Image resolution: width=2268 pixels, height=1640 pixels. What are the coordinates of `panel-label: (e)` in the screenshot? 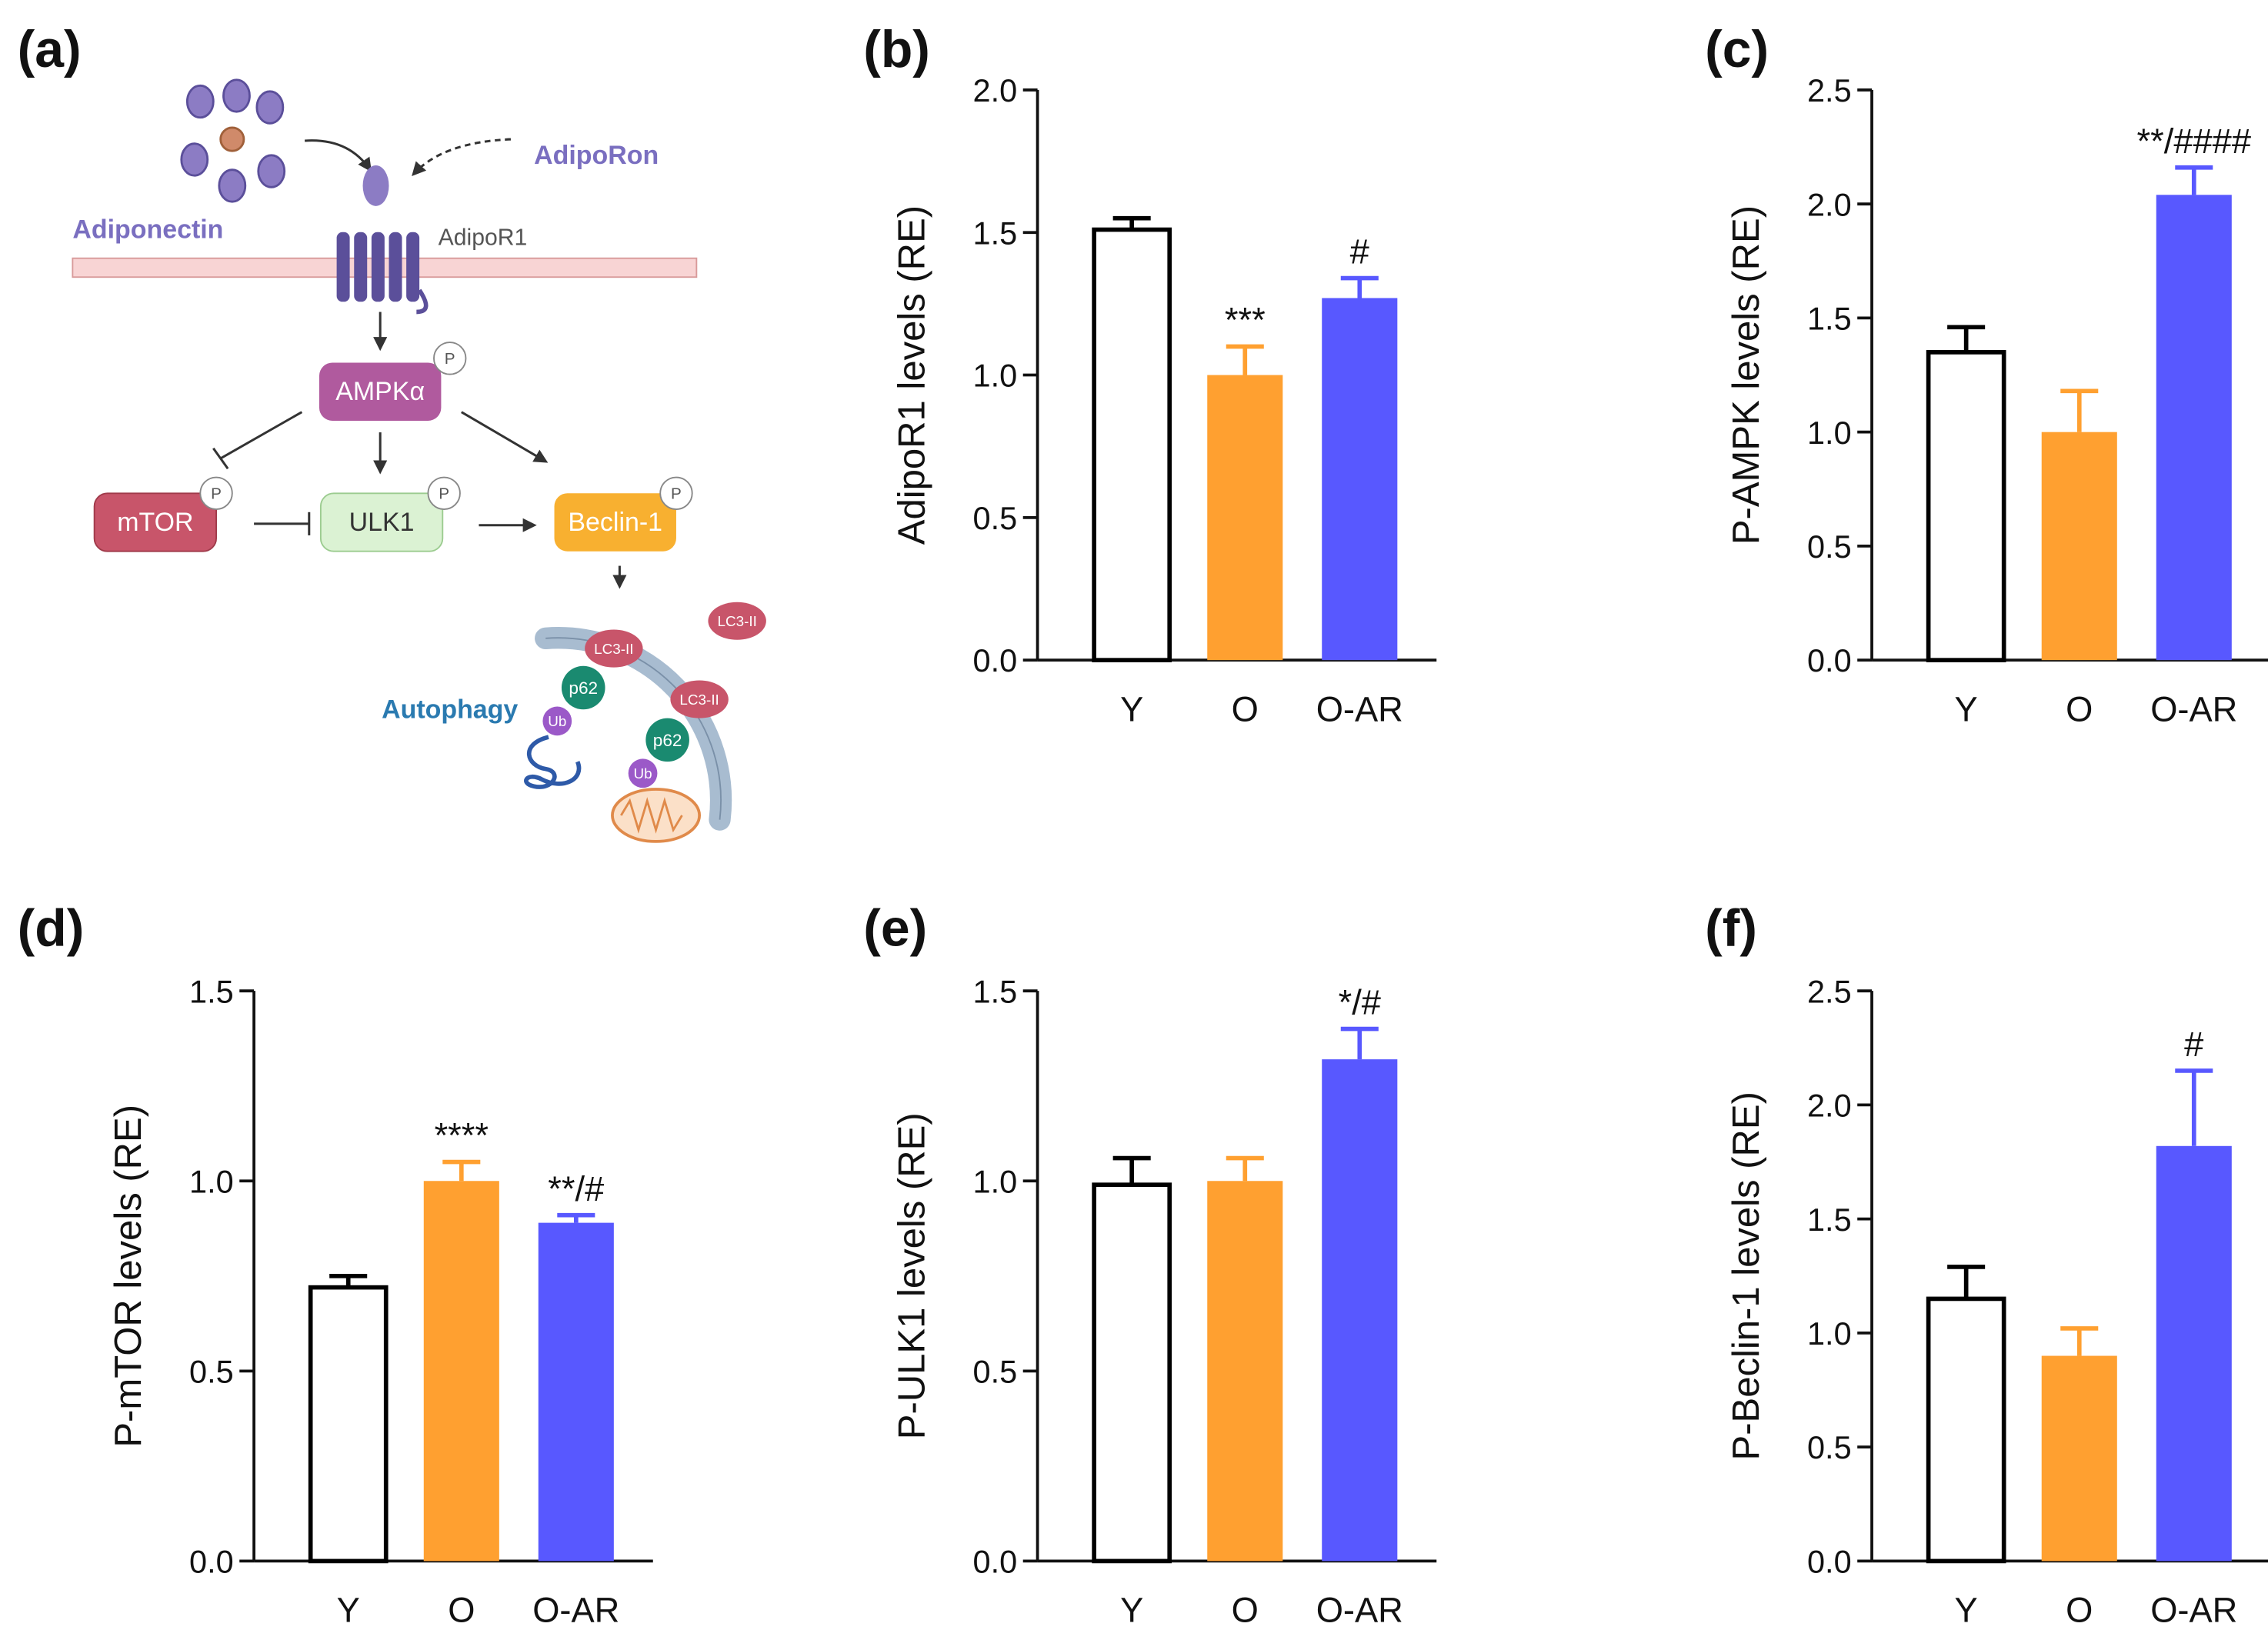 It's located at (895, 929).